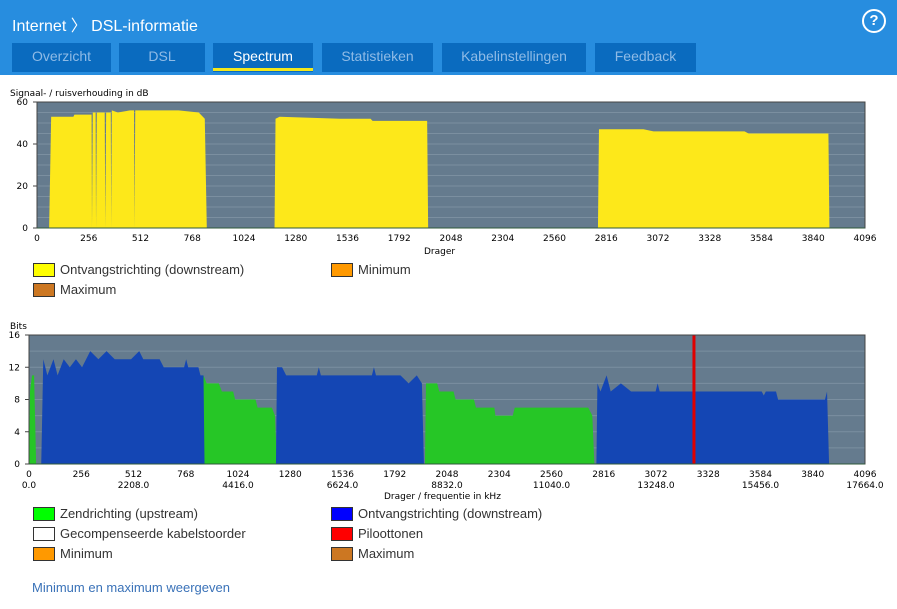 Image resolution: width=897 pixels, height=609 pixels. I want to click on legend-item: Gecompenseerde kabelstoorder, so click(139, 533).